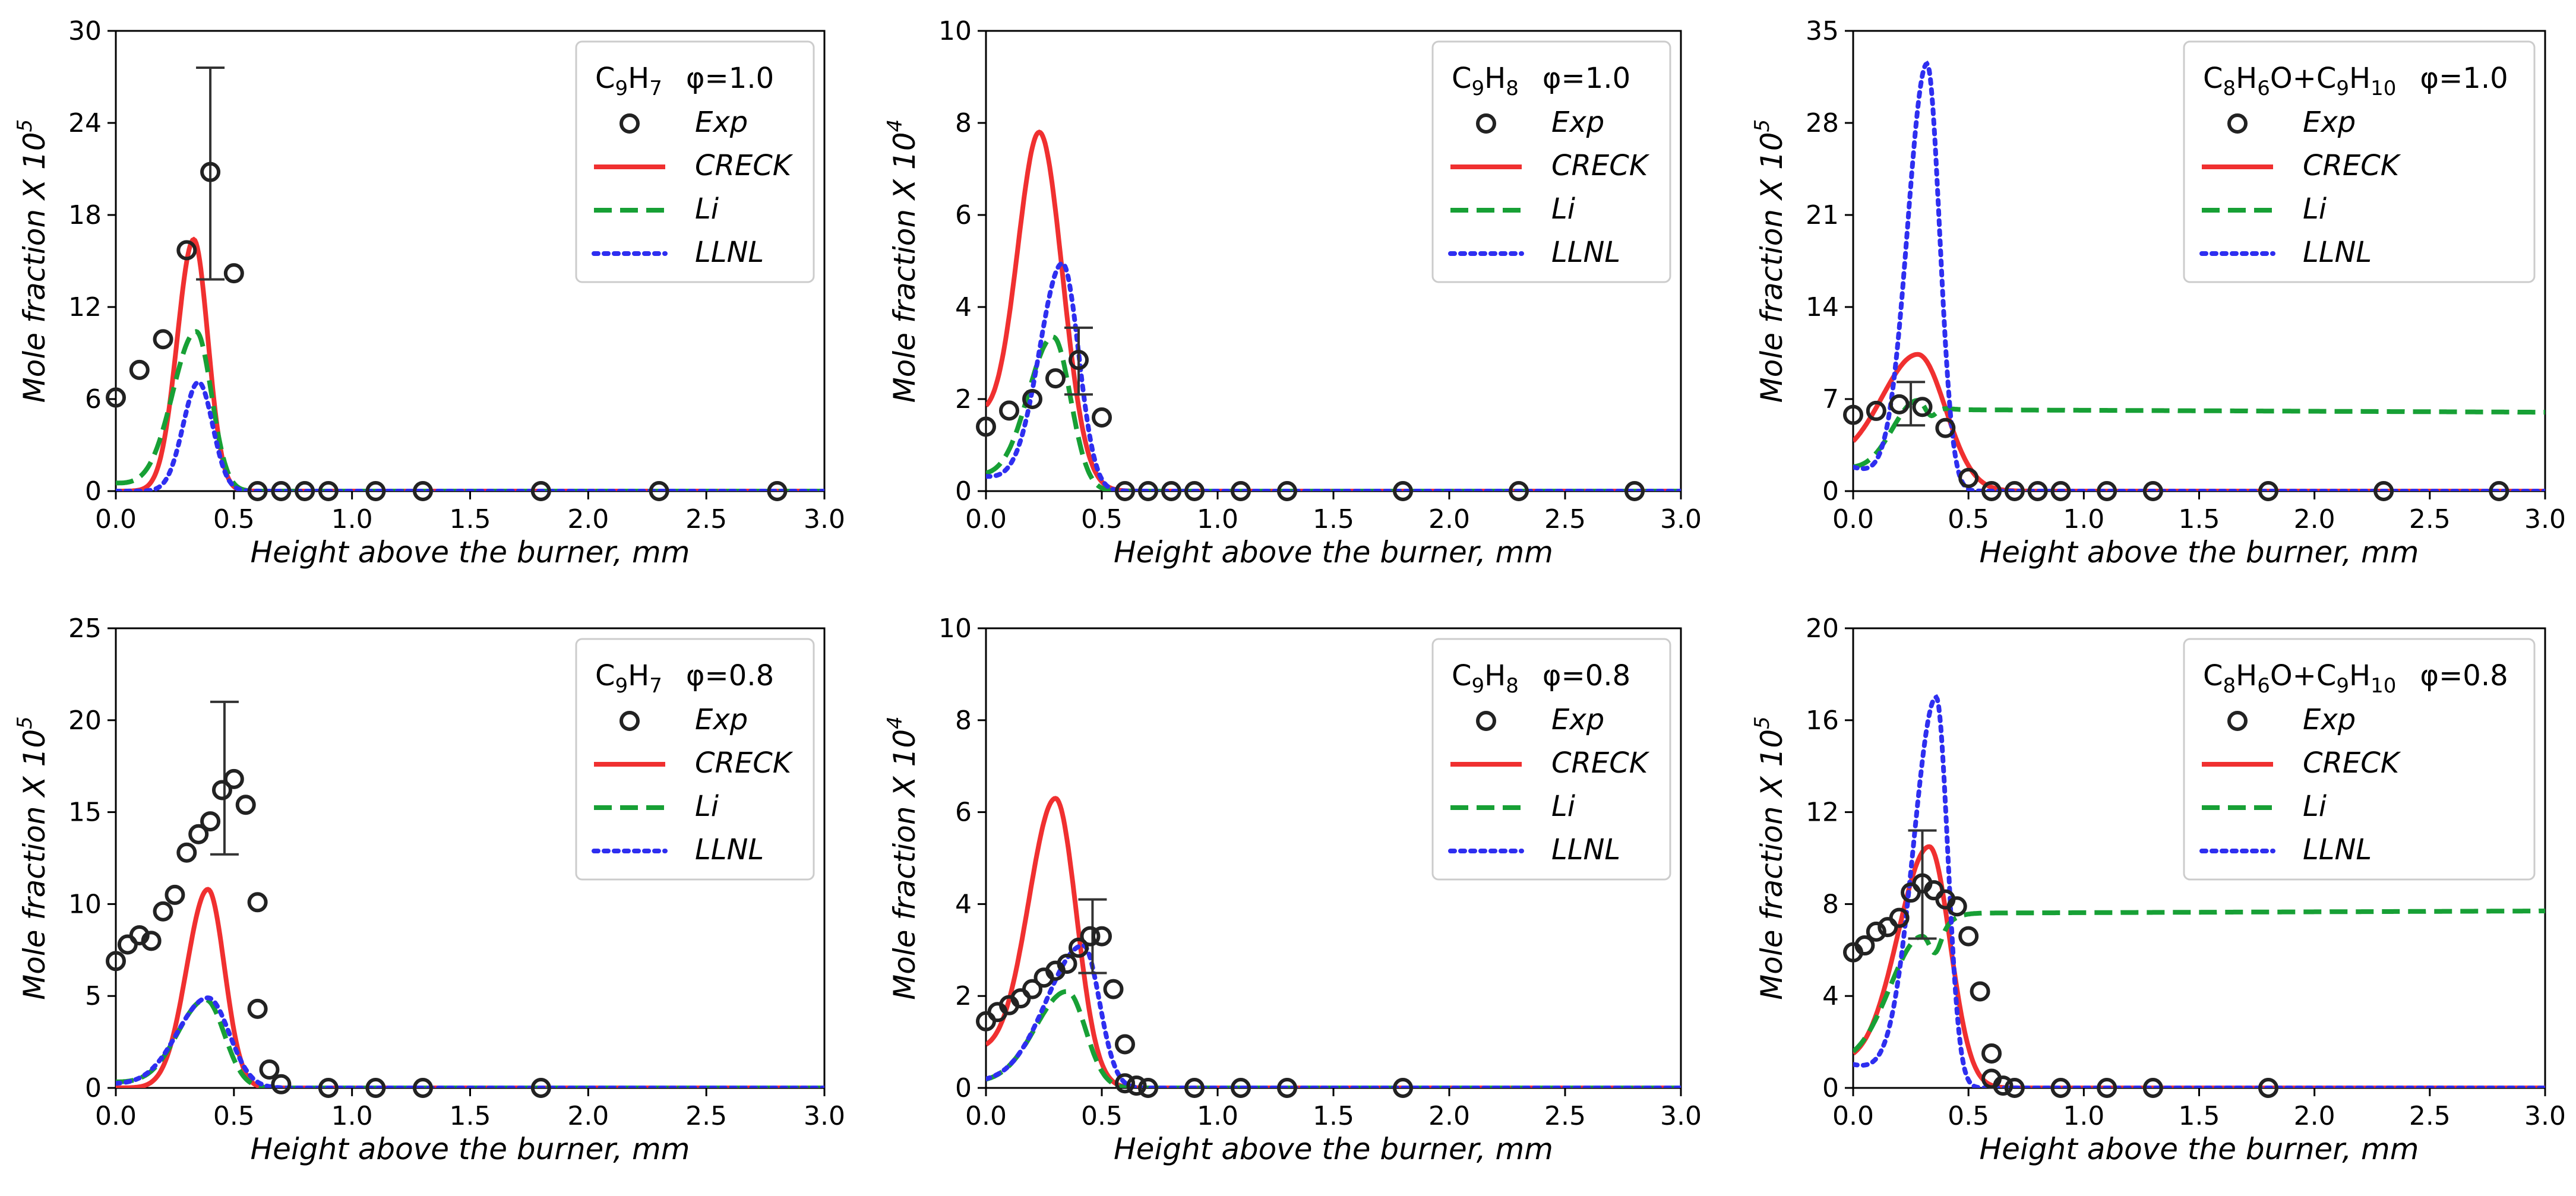 This screenshot has height=1196, width=2576. Describe the element at coordinates (1830, 996) in the screenshot. I see `y-tick-label: 4` at that location.